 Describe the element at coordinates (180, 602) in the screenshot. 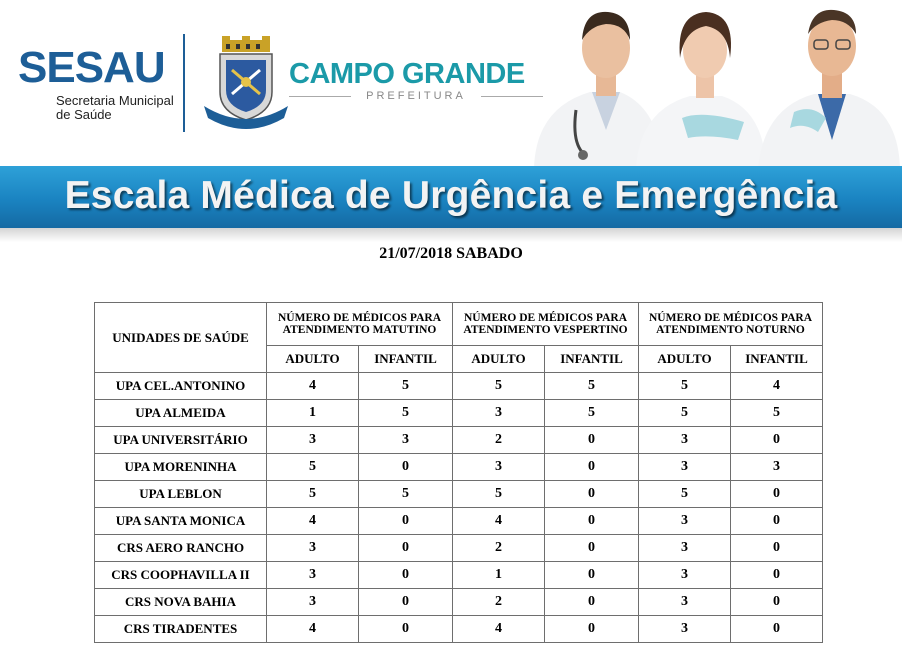

I see `unit-name: CRS NOVA BAHIA` at that location.